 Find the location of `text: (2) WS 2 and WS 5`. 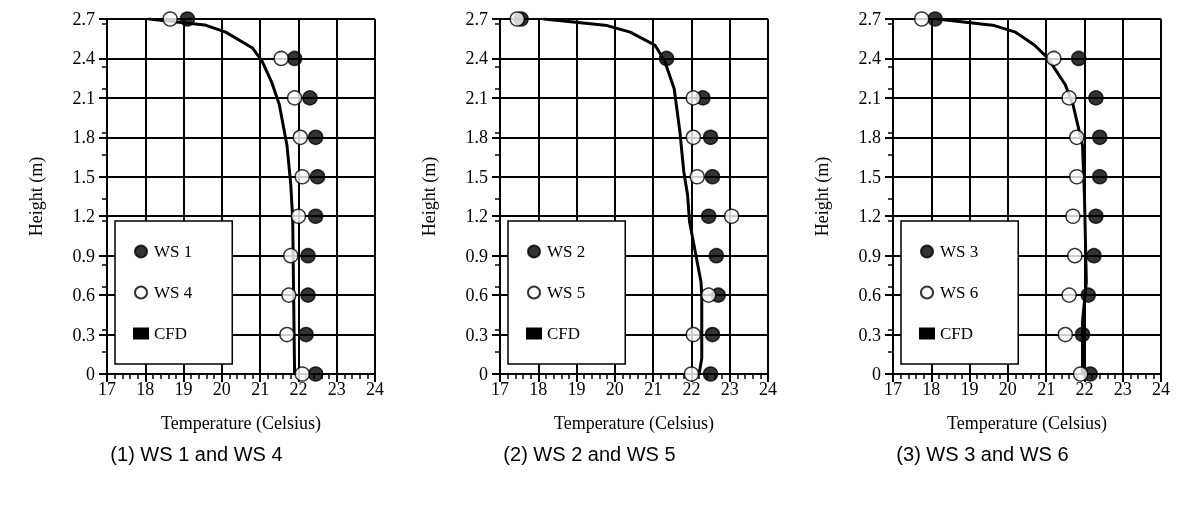

text: (2) WS 2 and WS 5 is located at coordinates (589, 454).